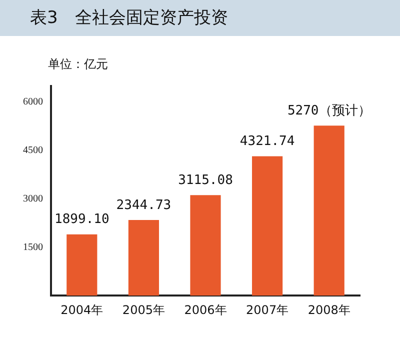 The width and height of the screenshot is (400, 349). Describe the element at coordinates (267, 309) in the screenshot. I see `x-tick-label: 2007年` at that location.